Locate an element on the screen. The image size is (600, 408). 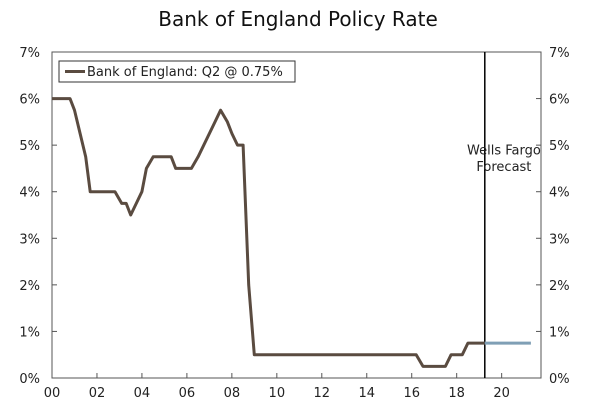
y-tick-label-left: 7% is located at coordinates (29, 53).